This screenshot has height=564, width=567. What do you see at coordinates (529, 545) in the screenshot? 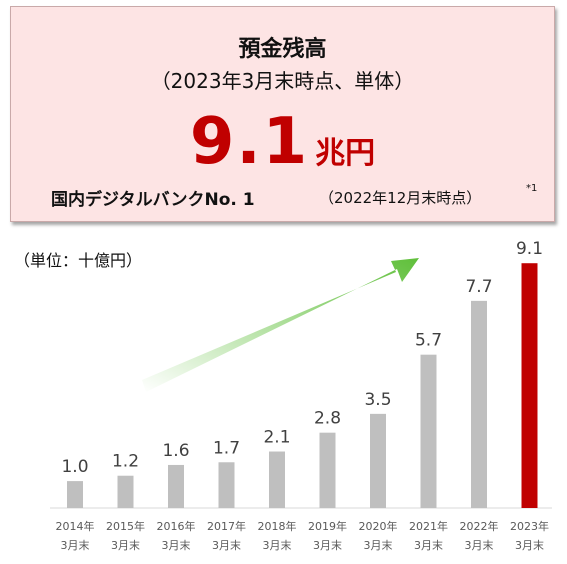
I see `x-tick-label-9-1: 3月末` at bounding box center [529, 545].